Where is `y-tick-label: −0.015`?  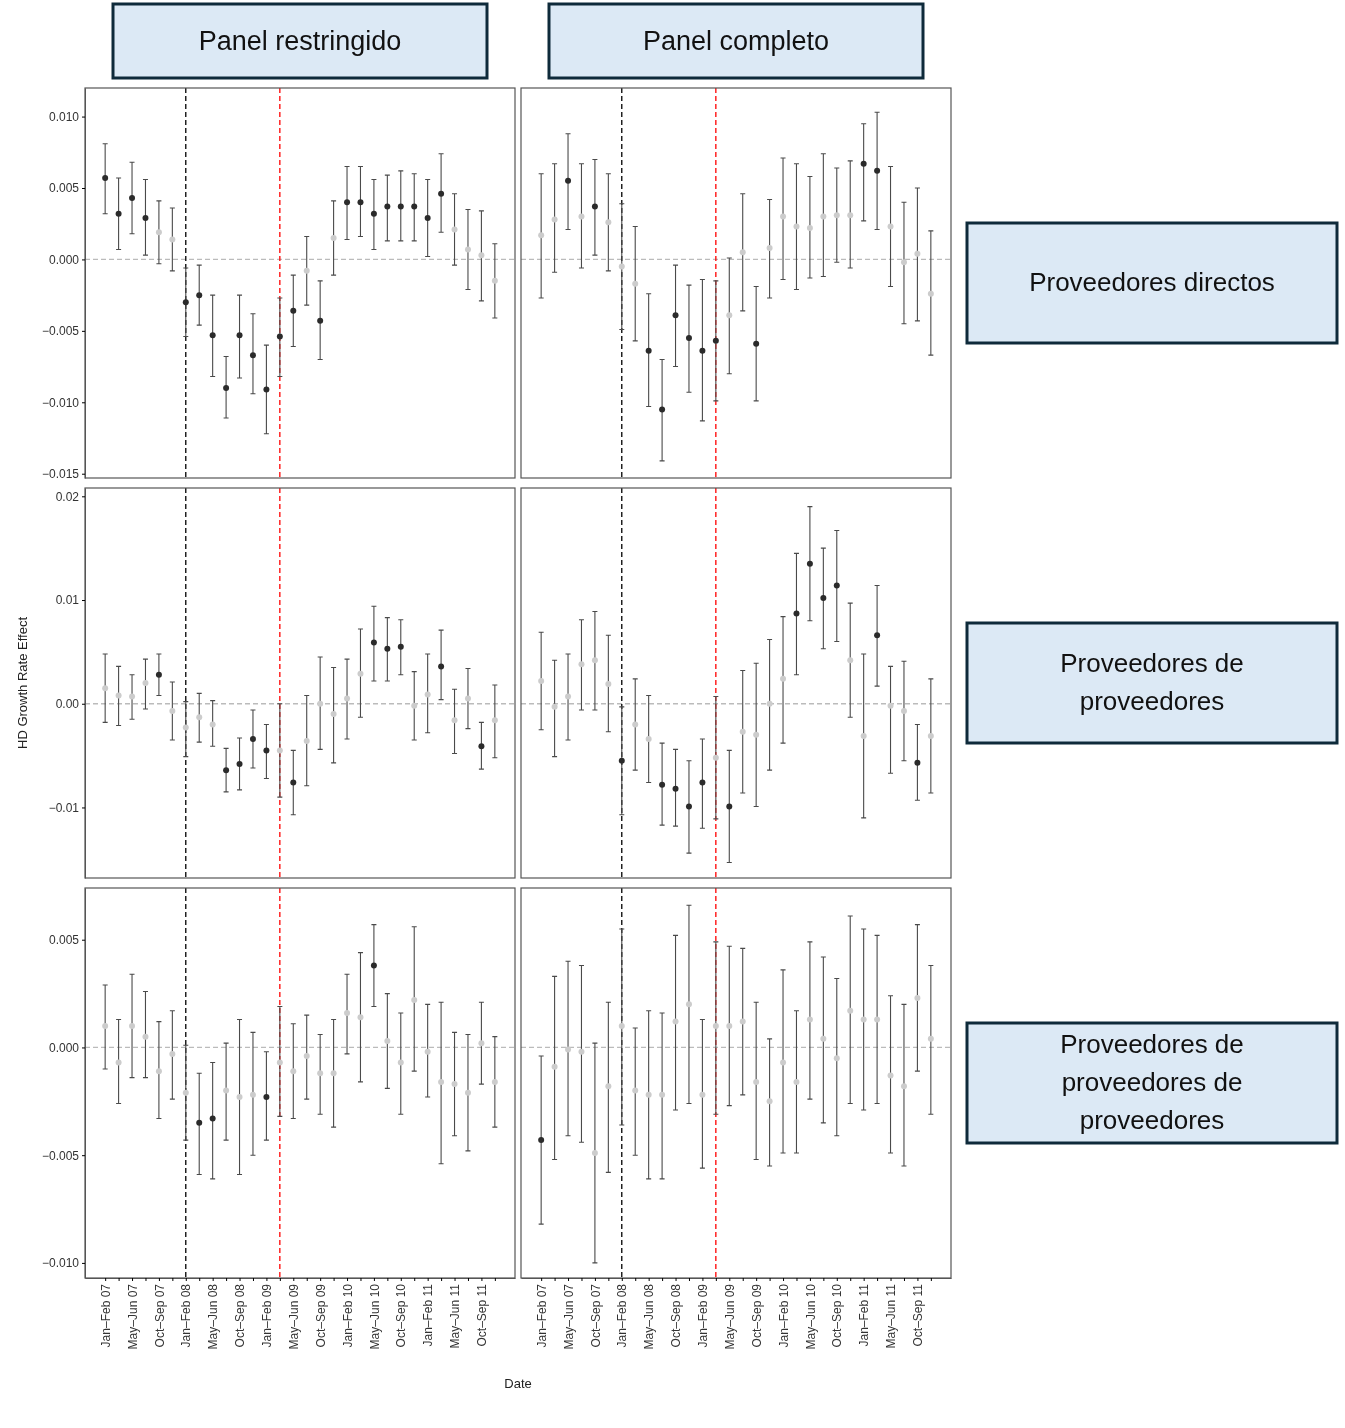
y-tick-label: −0.015 is located at coordinates (60, 474).